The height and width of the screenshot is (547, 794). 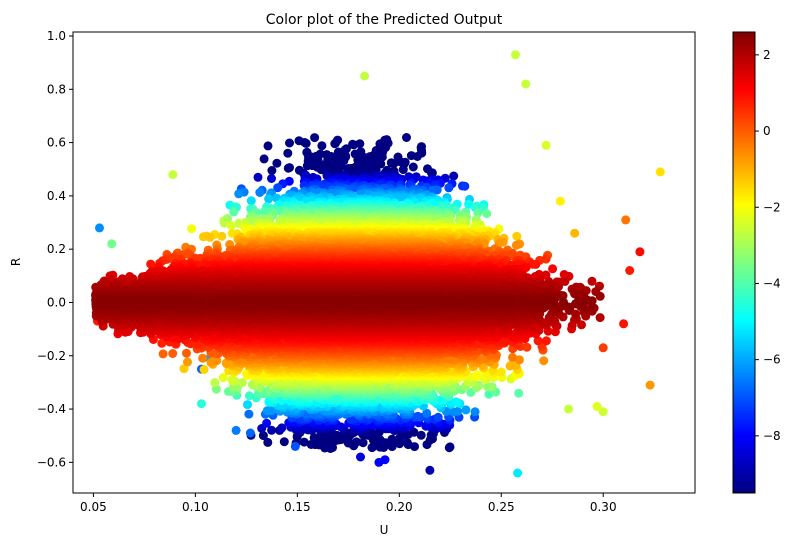 What do you see at coordinates (384, 20) in the screenshot?
I see `chart-title: Color plot of the Predicted Output` at bounding box center [384, 20].